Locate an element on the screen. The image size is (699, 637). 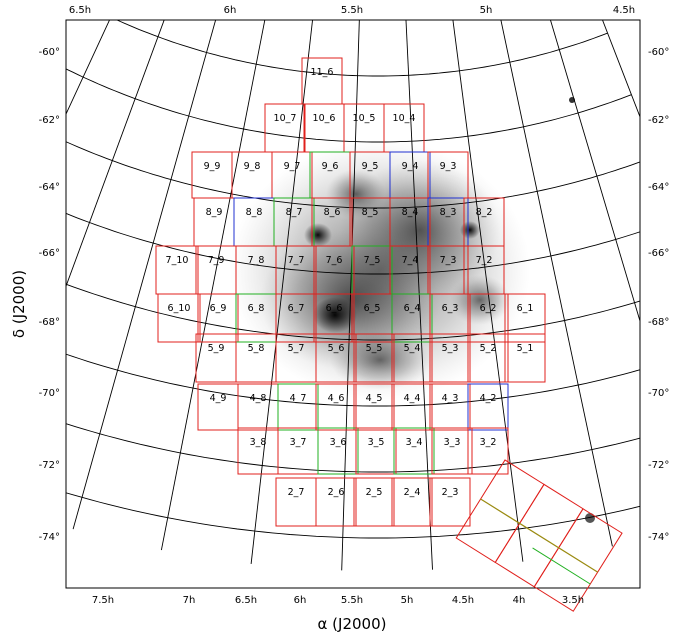
field-tile: 3_3 is located at coordinates (452, 451).